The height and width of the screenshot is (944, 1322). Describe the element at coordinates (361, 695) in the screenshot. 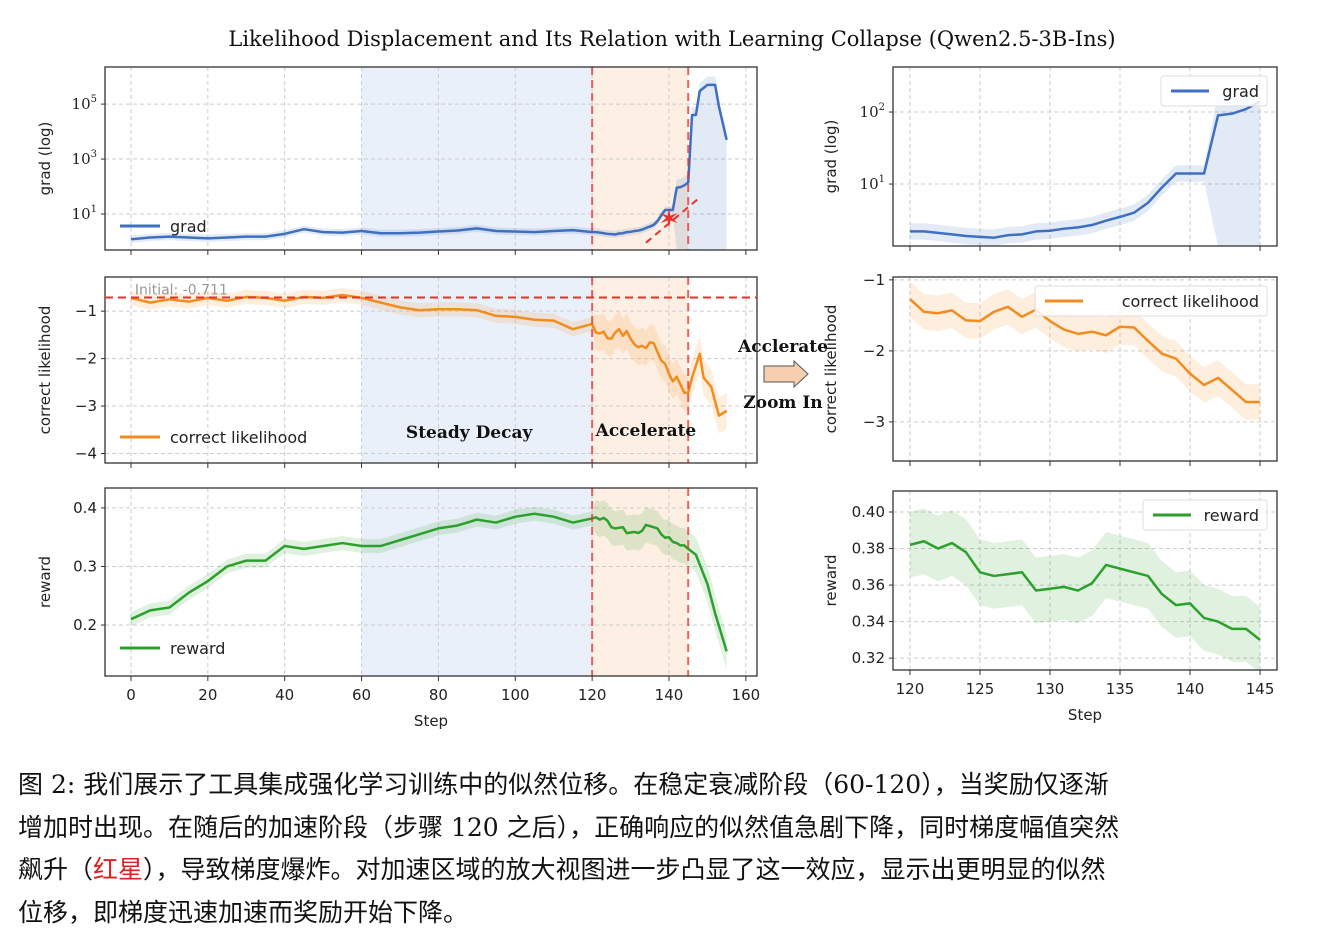

I see `x-tick-label: 60` at that location.